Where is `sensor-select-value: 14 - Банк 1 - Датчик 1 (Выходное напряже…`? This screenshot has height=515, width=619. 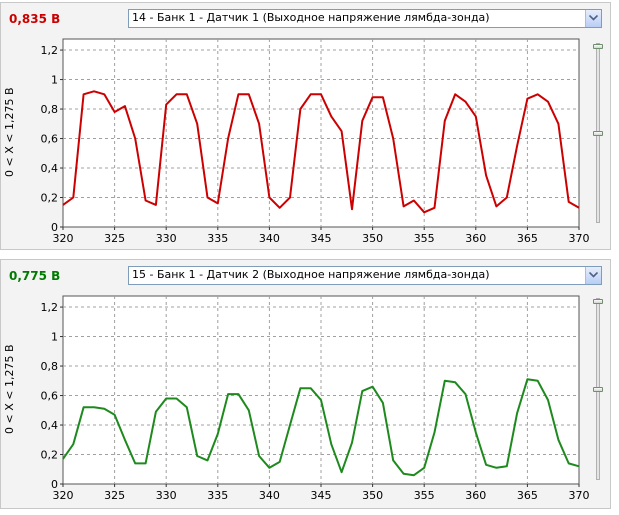 sensor-select-value: 14 - Банк 1 - Датчик 1 (Выходное напряже… is located at coordinates (311, 17).